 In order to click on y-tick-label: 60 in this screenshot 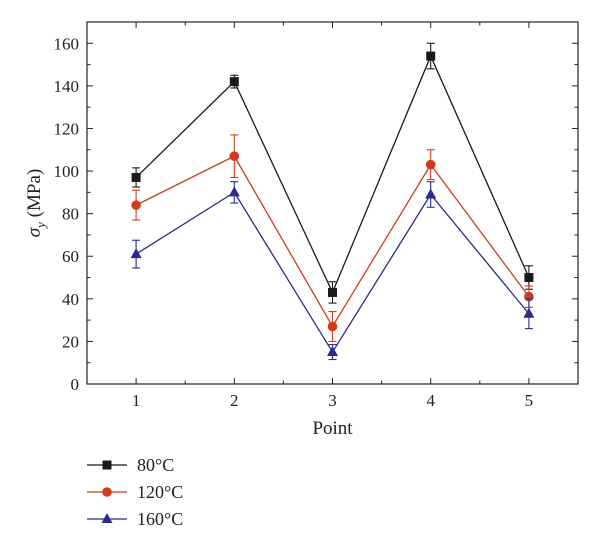, I will do `click(70, 256)`.